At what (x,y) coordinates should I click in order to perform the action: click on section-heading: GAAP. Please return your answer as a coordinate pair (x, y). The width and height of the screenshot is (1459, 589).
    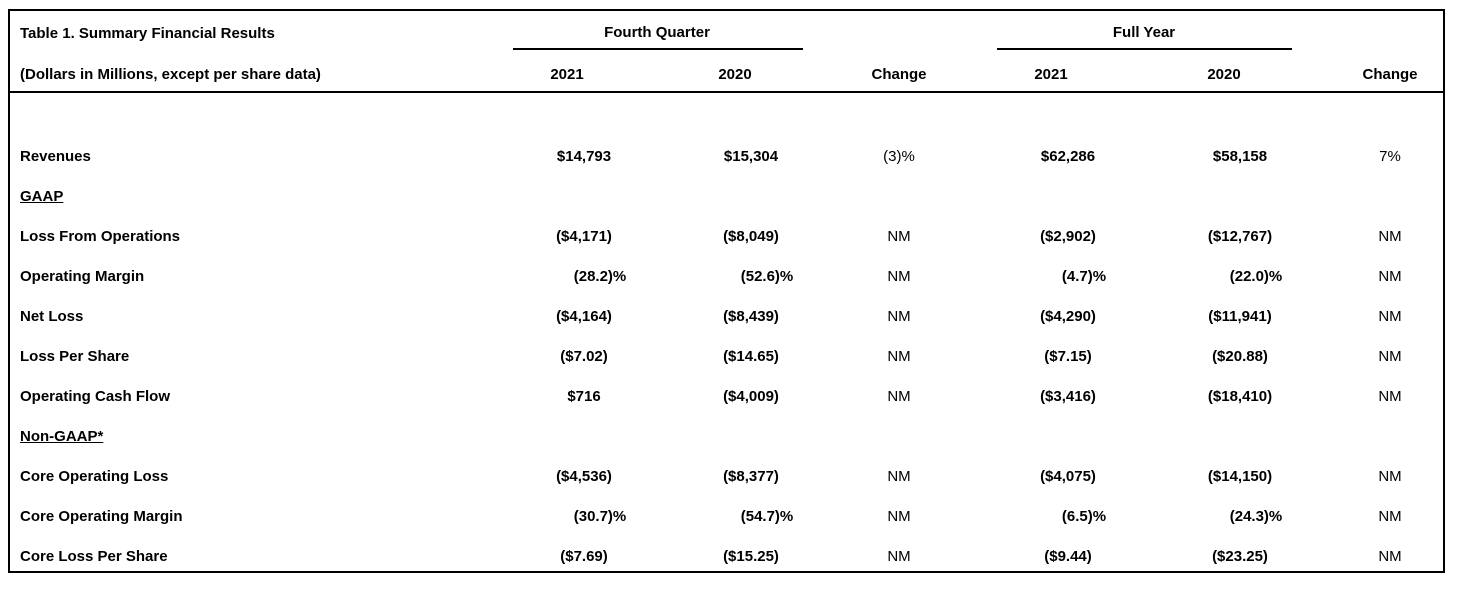
    Looking at the image, I should click on (42, 196).